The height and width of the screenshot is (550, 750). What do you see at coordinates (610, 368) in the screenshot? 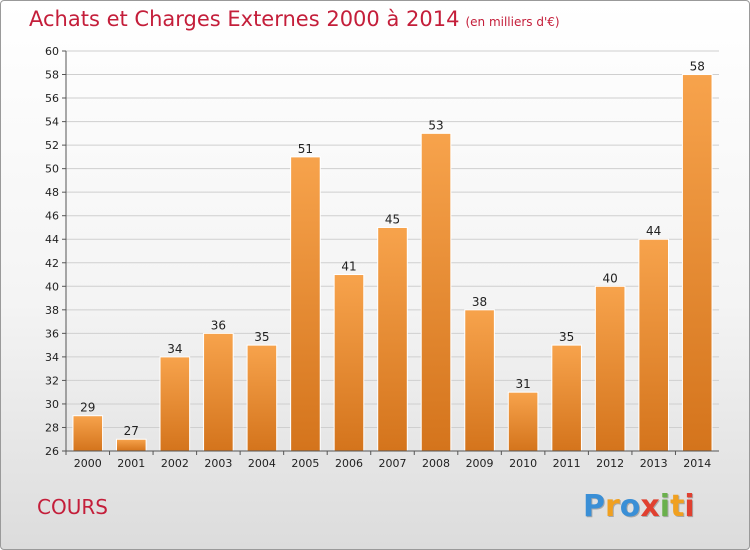
I see `bar-2012` at bounding box center [610, 368].